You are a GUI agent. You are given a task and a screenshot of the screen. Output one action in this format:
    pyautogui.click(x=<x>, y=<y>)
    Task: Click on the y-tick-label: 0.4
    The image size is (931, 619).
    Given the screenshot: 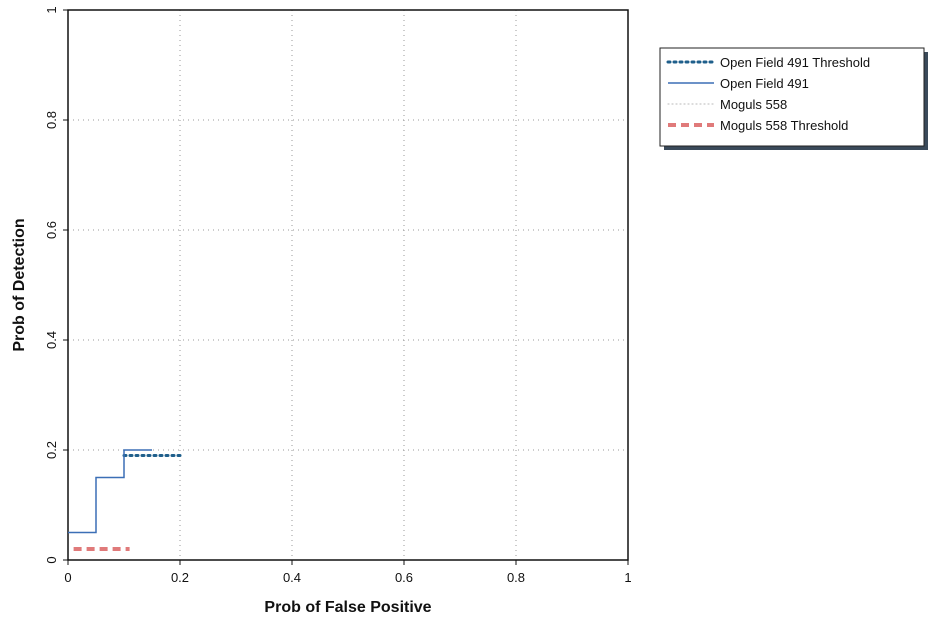 What is the action you would take?
    pyautogui.click(x=51, y=340)
    